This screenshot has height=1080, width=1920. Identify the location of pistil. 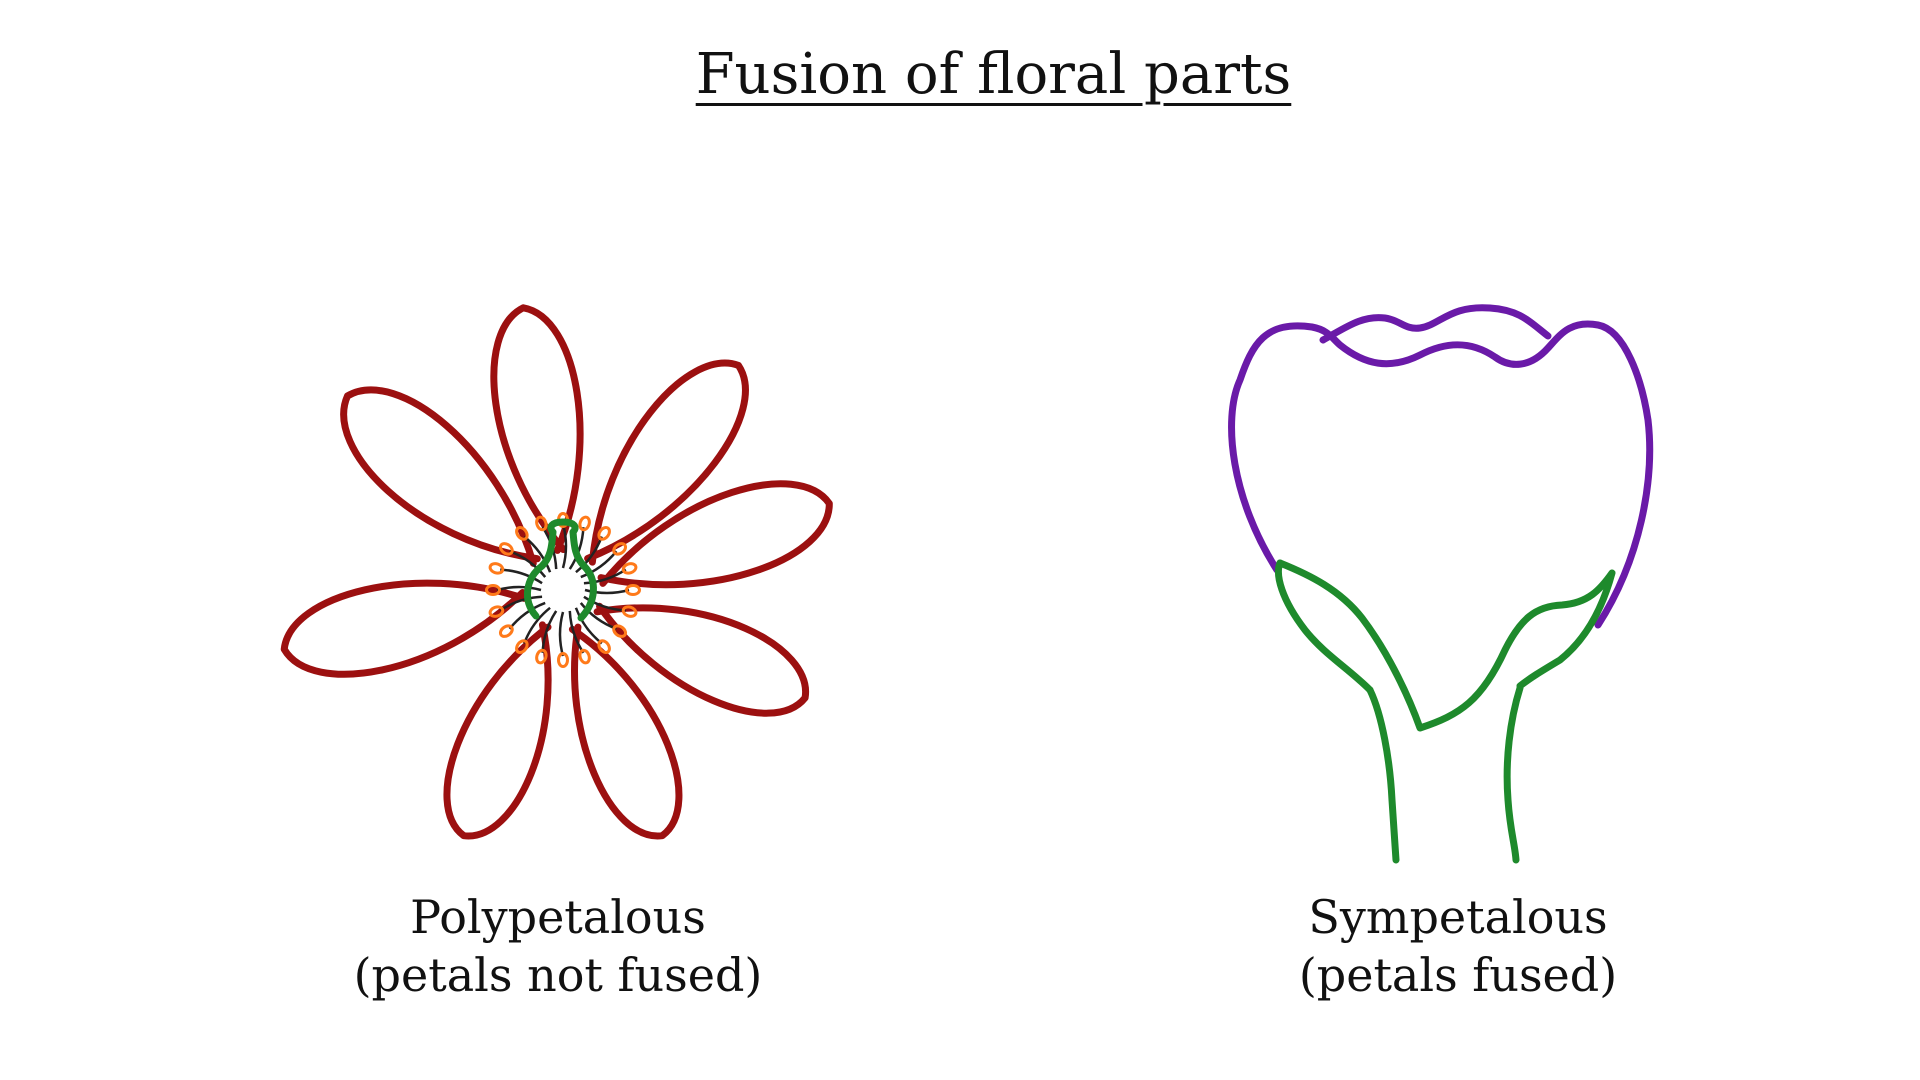
(560, 570).